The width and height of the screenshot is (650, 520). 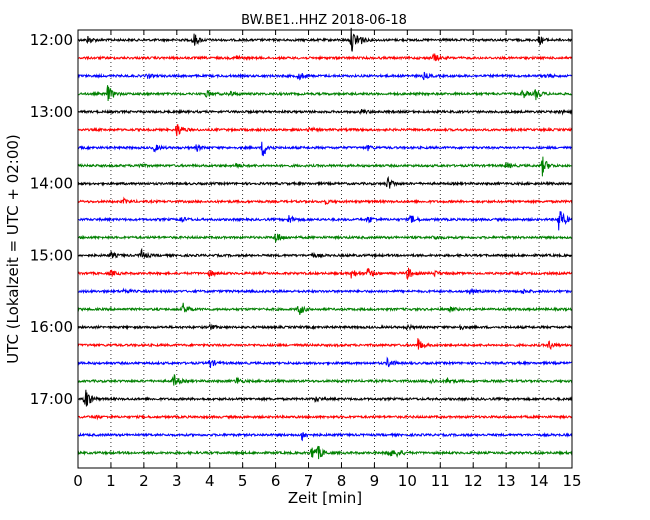 I want to click on y-tick-label: 12:00, so click(x=51, y=40).